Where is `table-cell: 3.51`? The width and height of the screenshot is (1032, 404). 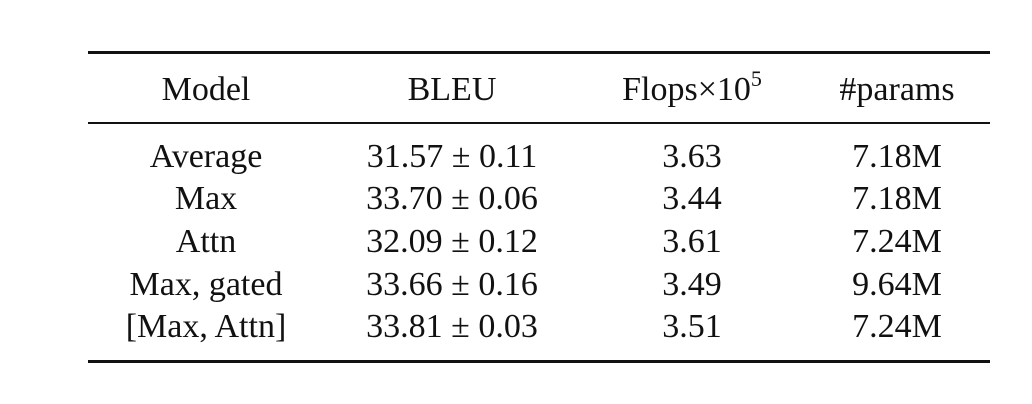
table-cell: 3.51 is located at coordinates (692, 326).